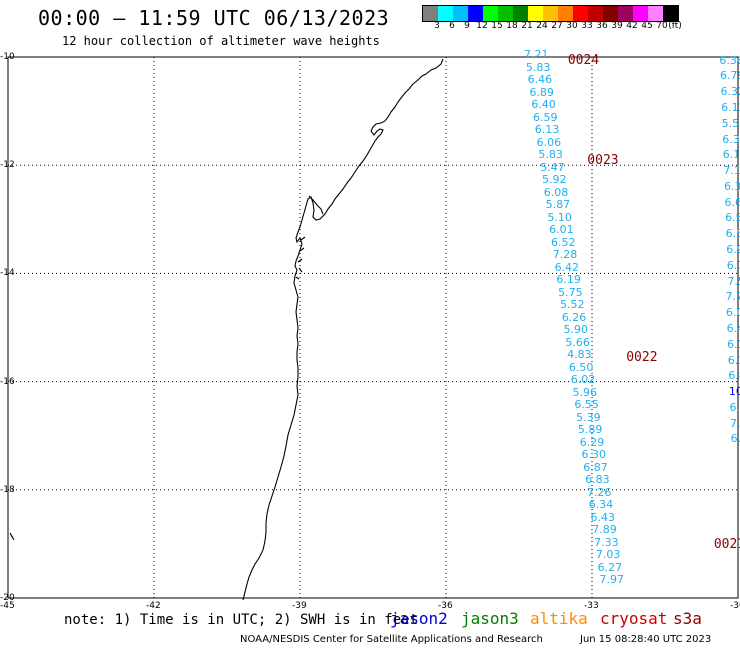 The image size is (740, 650). I want to click on swh-value: 6.19, so click(568, 280).